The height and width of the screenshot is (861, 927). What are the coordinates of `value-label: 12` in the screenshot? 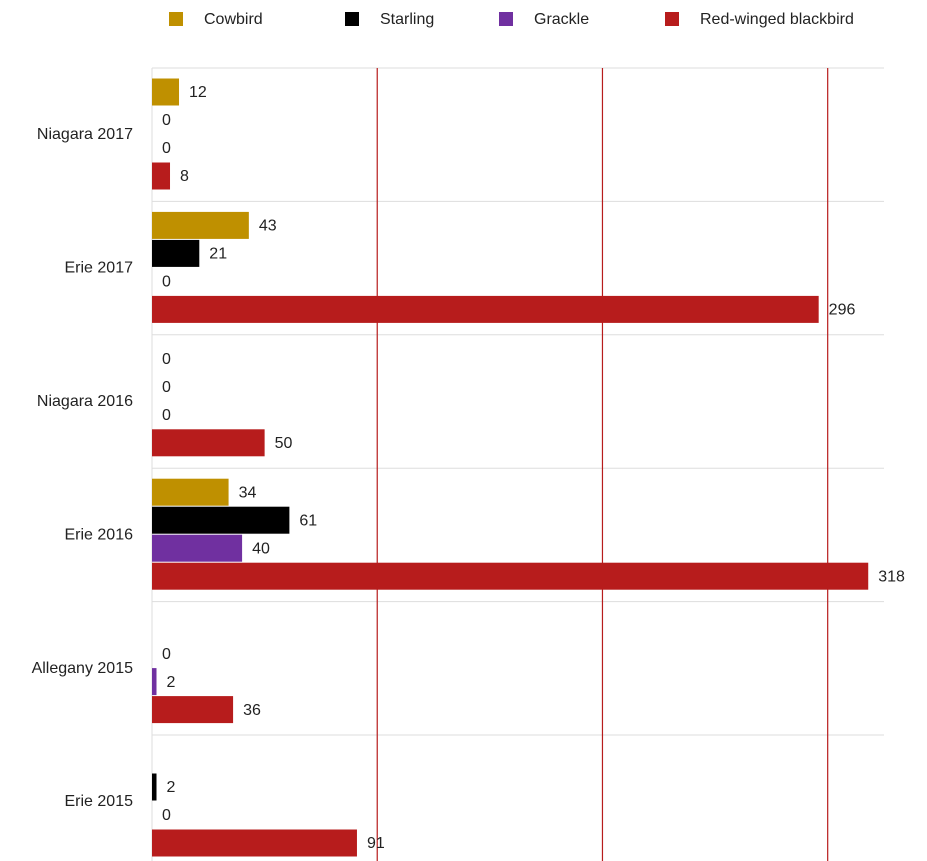 It's located at (198, 92).